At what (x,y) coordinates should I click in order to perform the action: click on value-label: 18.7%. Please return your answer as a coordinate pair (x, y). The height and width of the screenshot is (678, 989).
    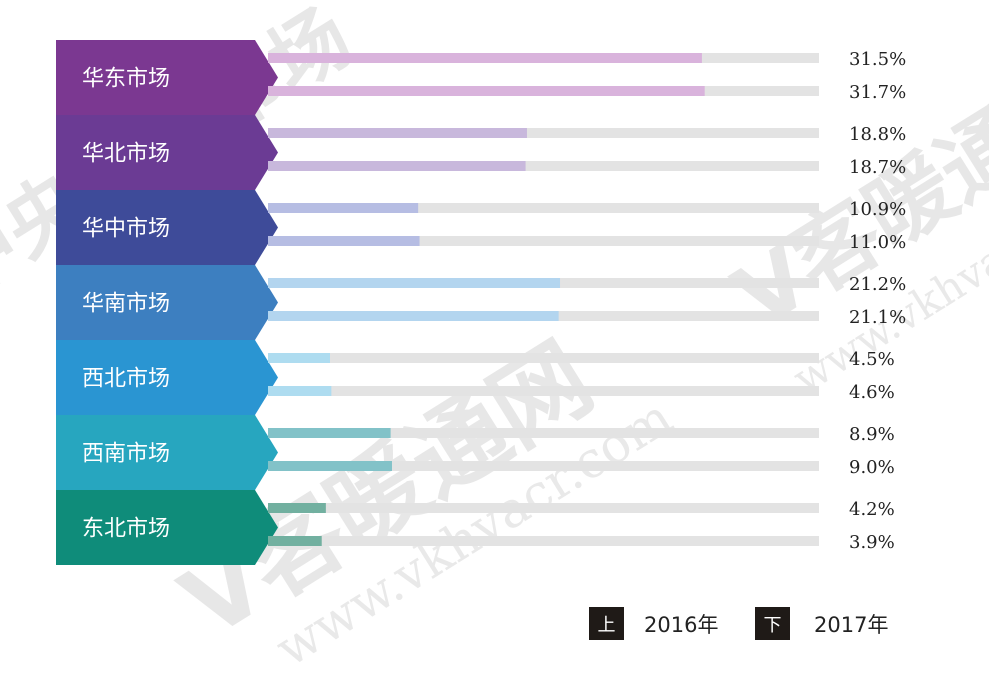
    Looking at the image, I should click on (877, 167).